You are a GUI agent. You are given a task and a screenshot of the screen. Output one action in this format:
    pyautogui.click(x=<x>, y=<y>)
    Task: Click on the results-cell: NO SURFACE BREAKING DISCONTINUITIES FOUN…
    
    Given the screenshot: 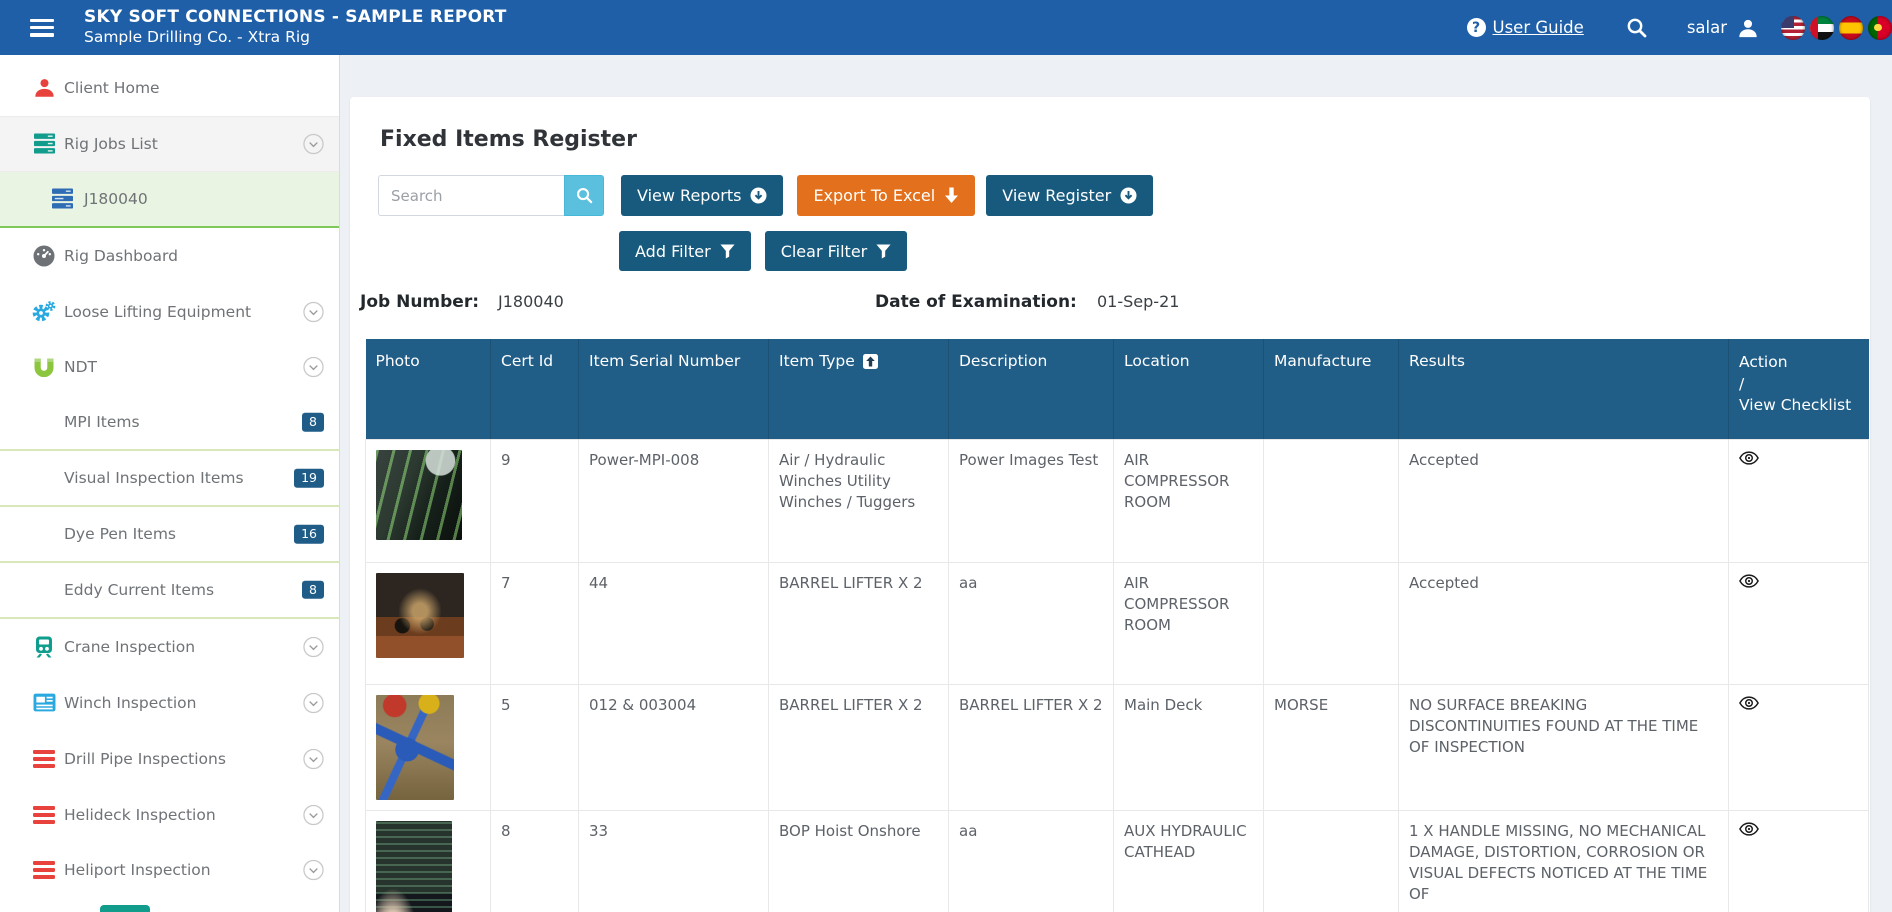 What is the action you would take?
    pyautogui.click(x=1563, y=747)
    